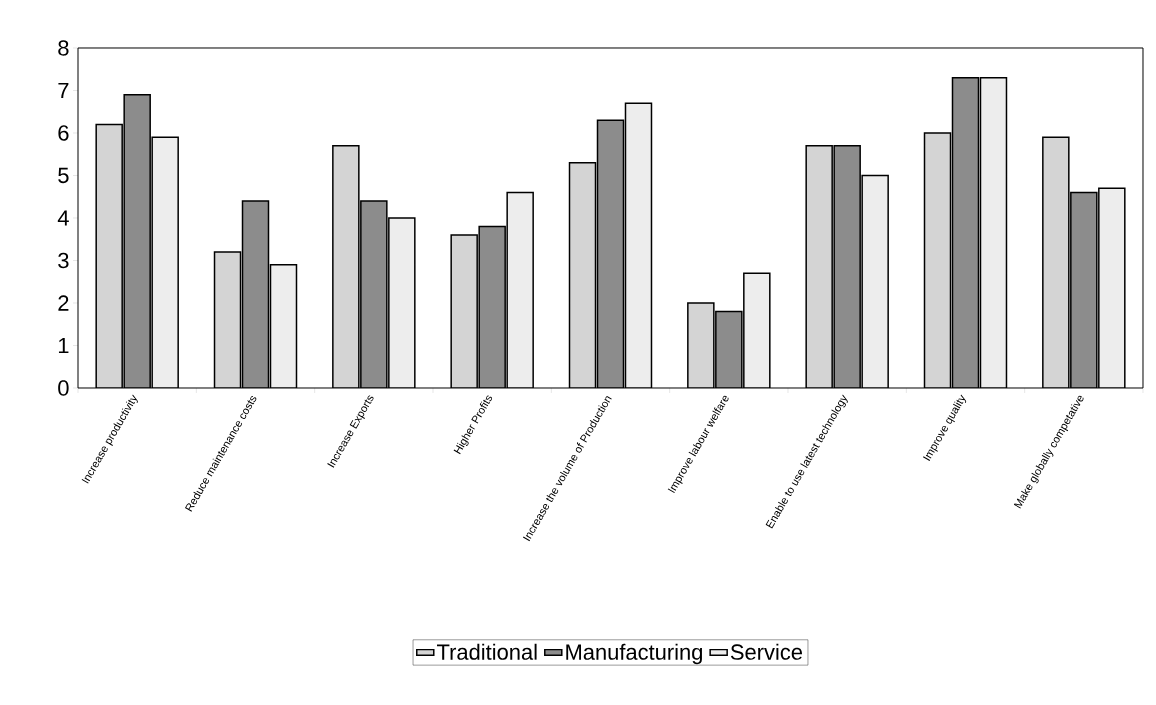  I want to click on legend-label: Traditional, so click(487, 651).